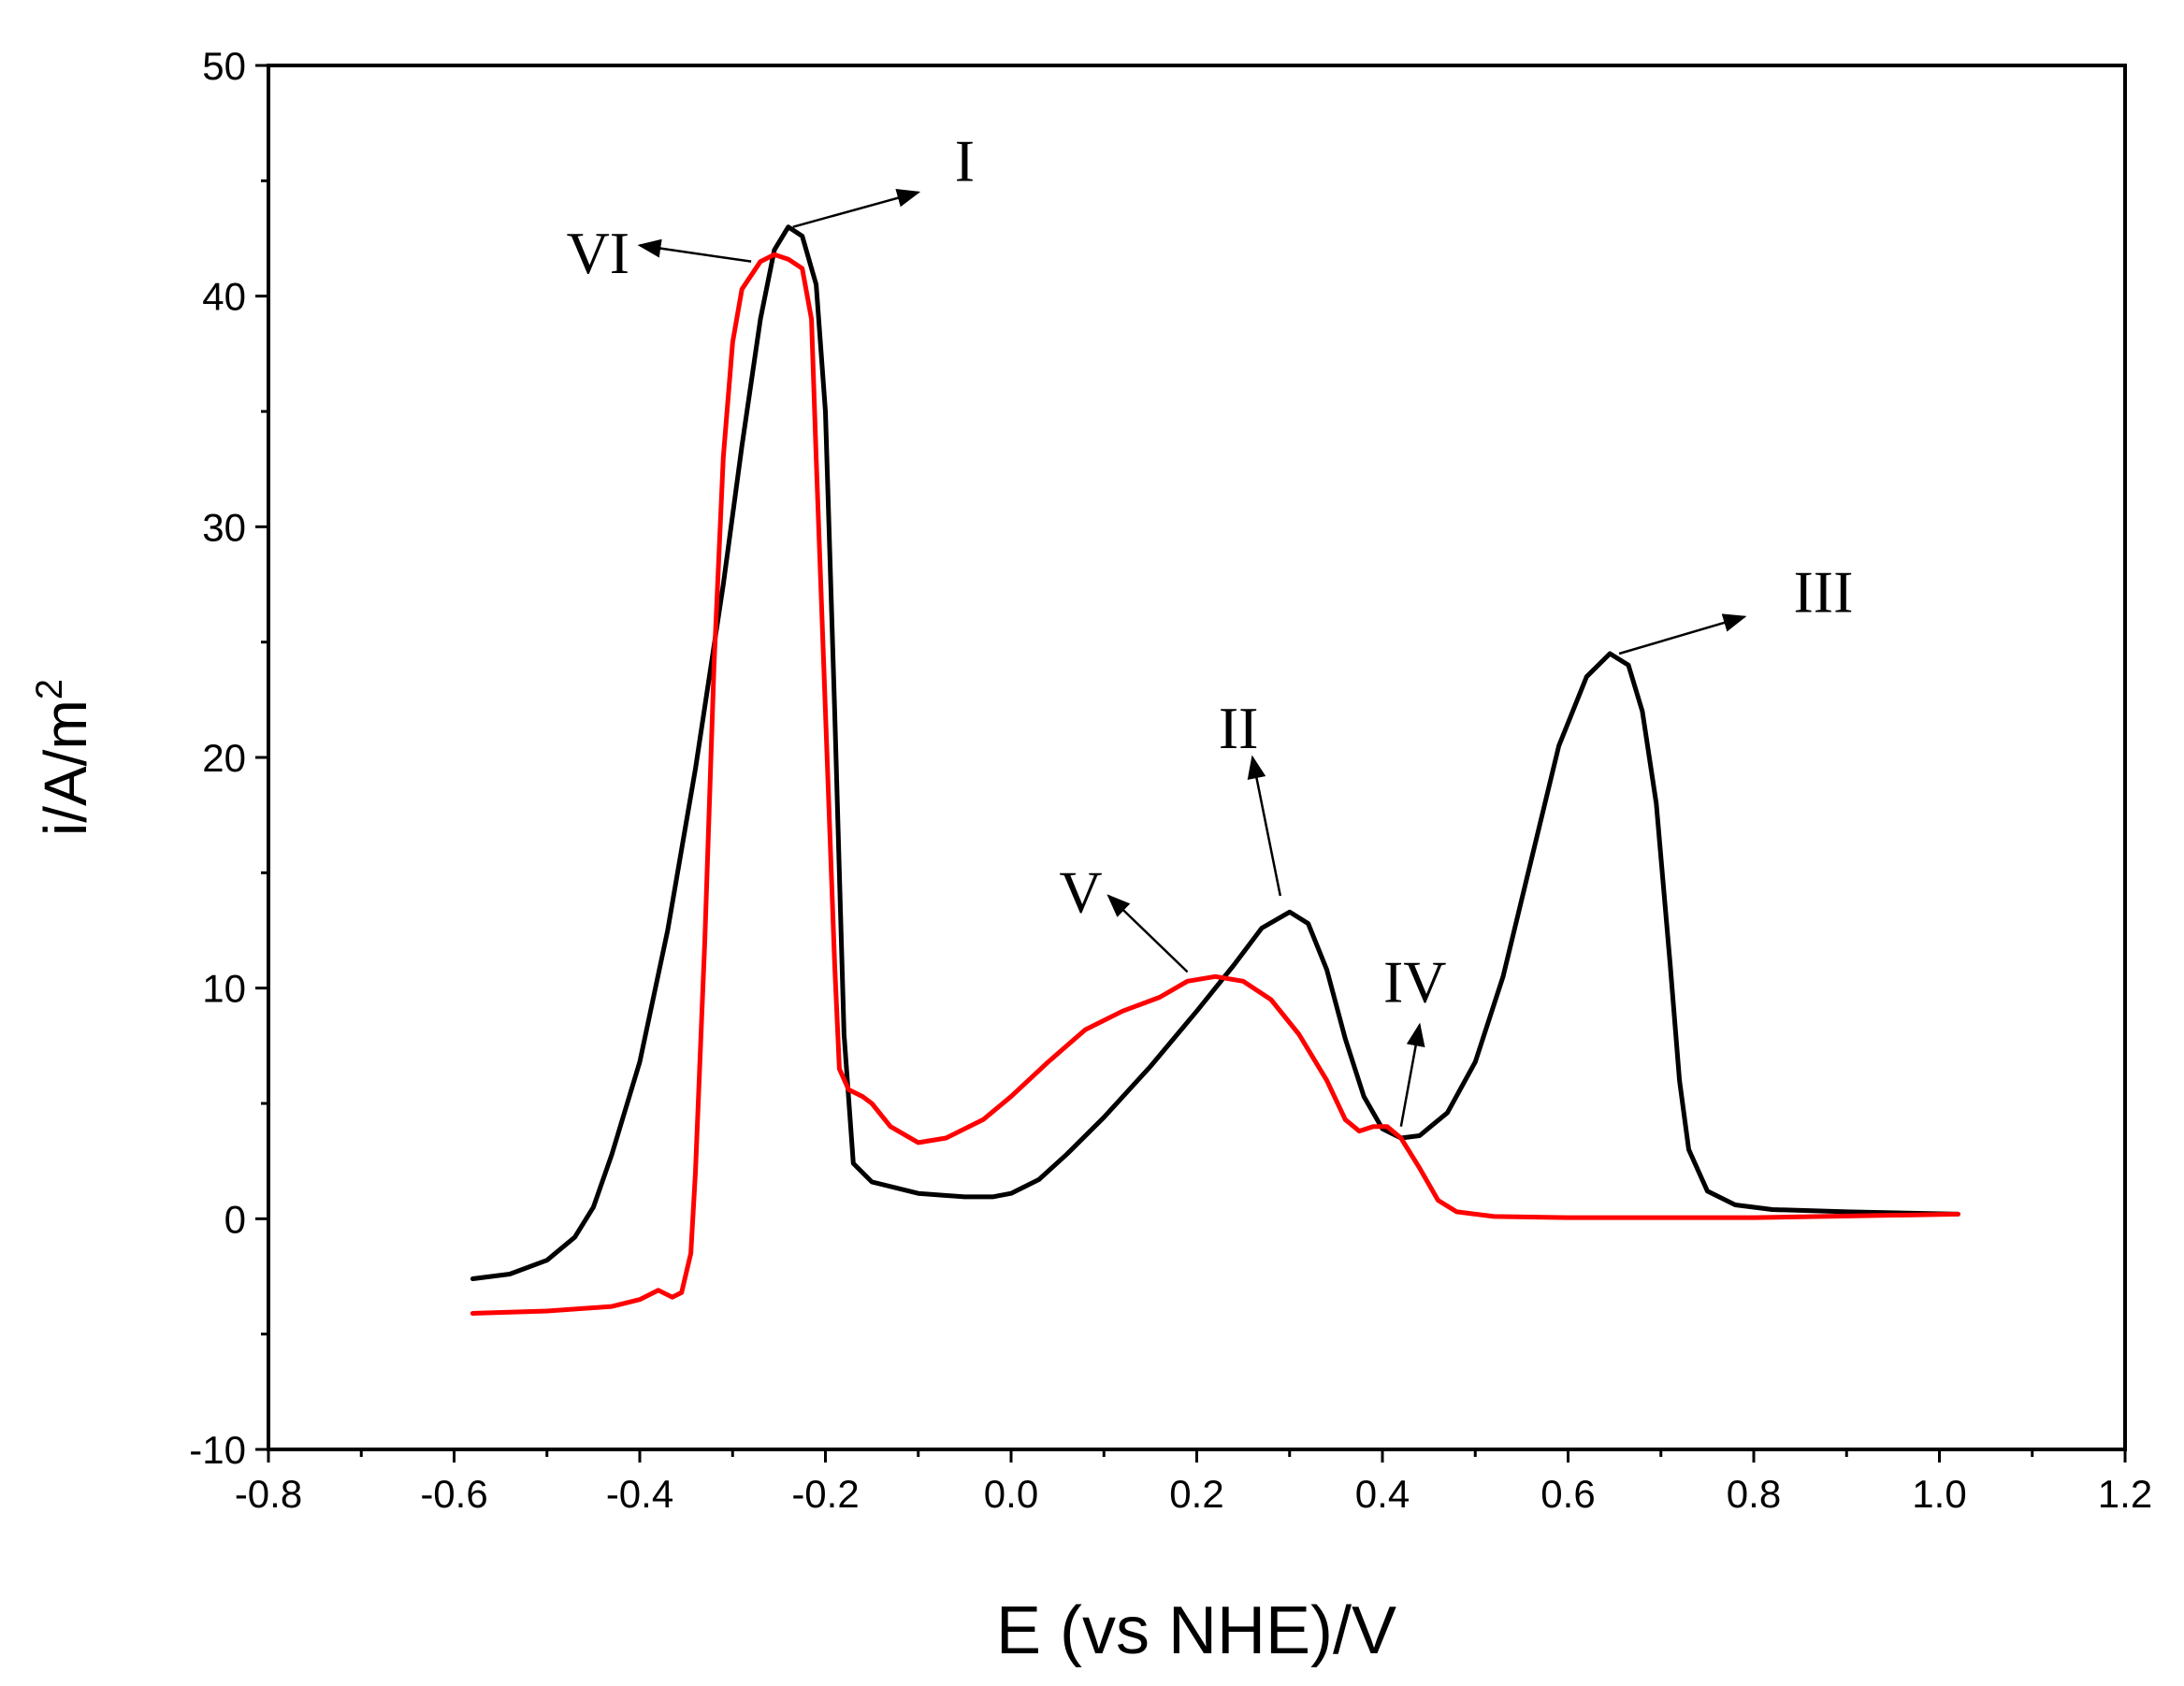 This screenshot has width=2184, height=1686. Describe the element at coordinates (1567, 1494) in the screenshot. I see `x-tick-label: 0.6` at that location.